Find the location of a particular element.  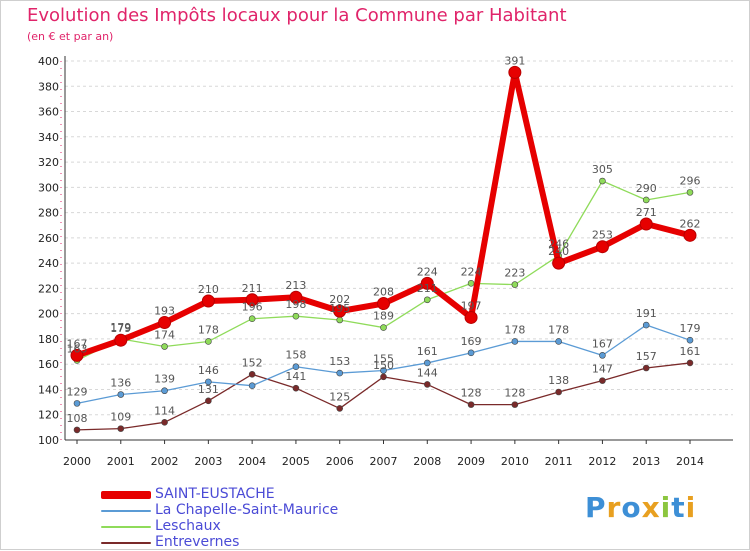

y-tick-label: 160 is located at coordinates (48, 364).